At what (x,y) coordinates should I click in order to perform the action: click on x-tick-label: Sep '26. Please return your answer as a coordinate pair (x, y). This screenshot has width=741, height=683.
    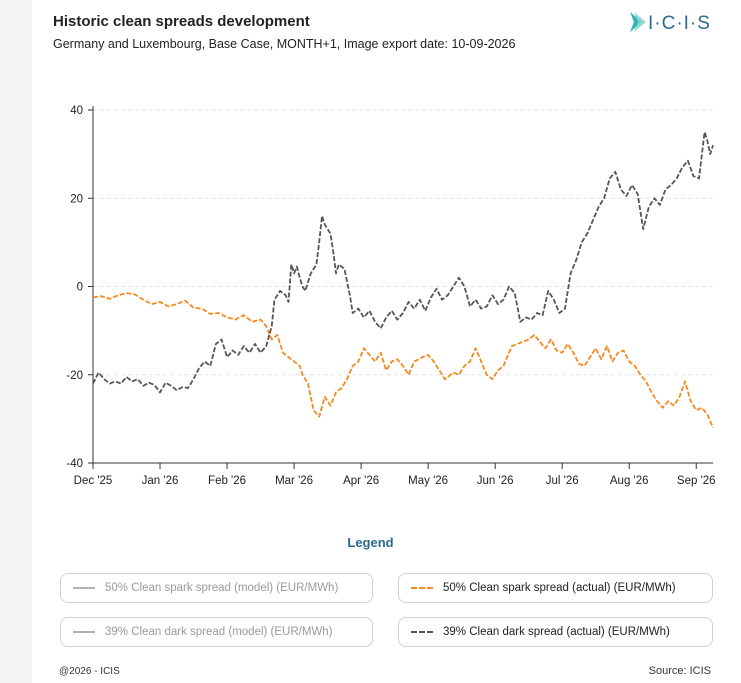
    Looking at the image, I should click on (696, 481).